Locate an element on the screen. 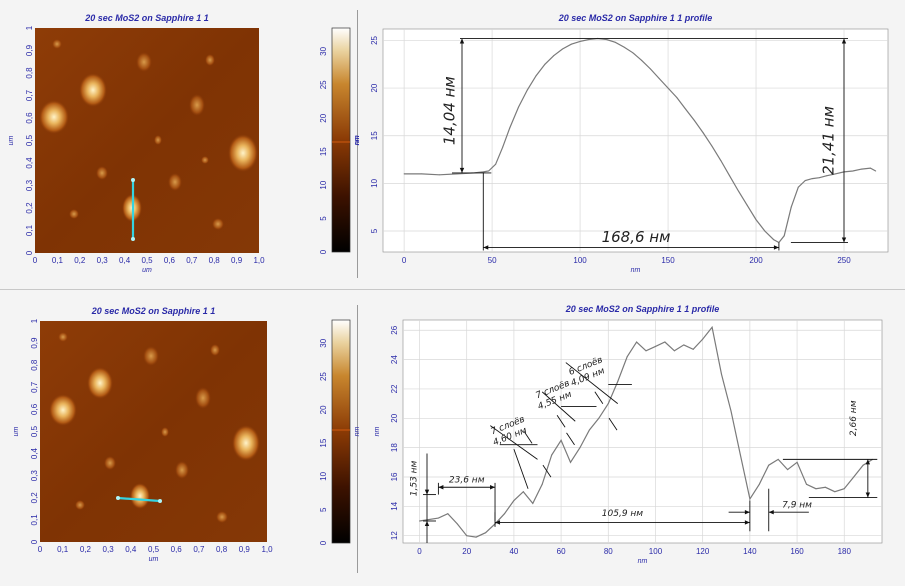 The image size is (905, 586). w3-label: 7,9 нм is located at coordinates (797, 505).